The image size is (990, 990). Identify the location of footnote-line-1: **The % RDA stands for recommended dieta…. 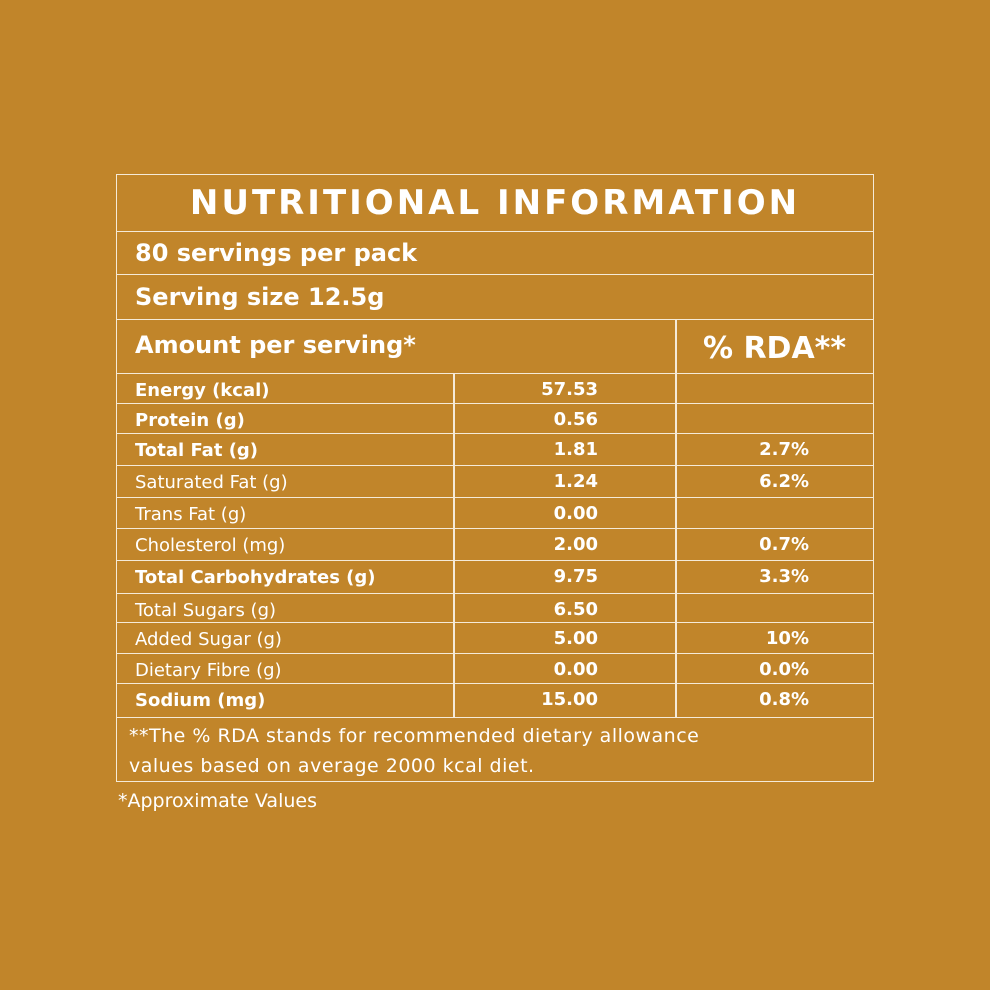
(414, 736).